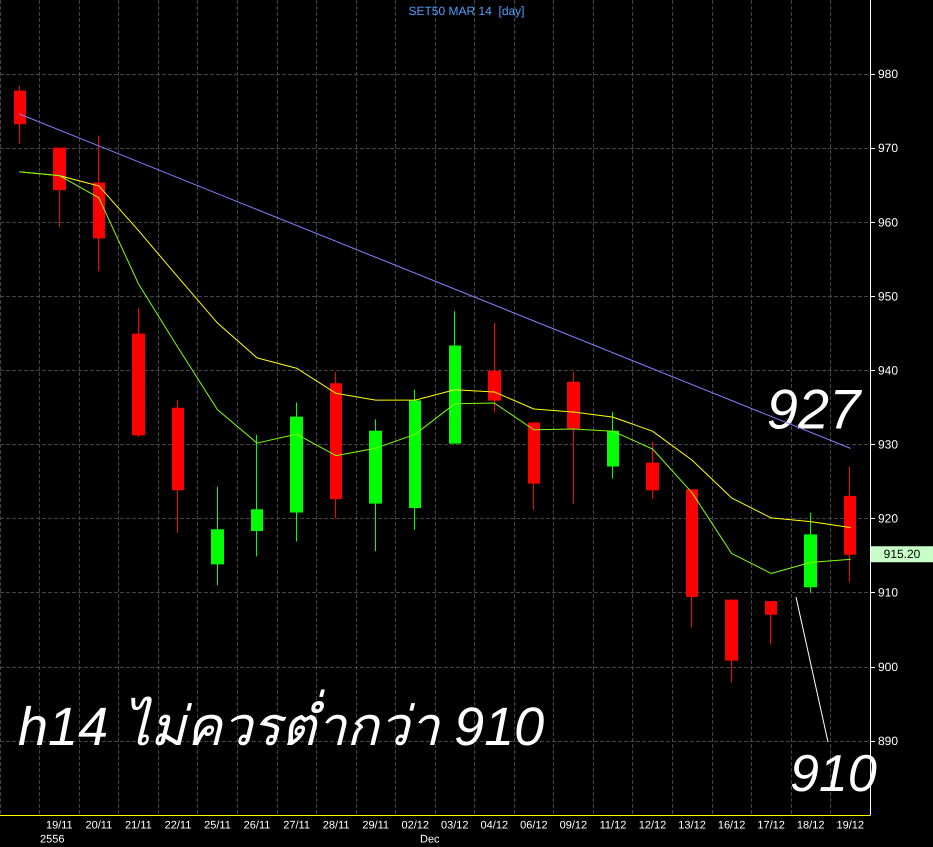 The width and height of the screenshot is (933, 847). Describe the element at coordinates (415, 826) in the screenshot. I see `x-tick-label: 02/12` at that location.